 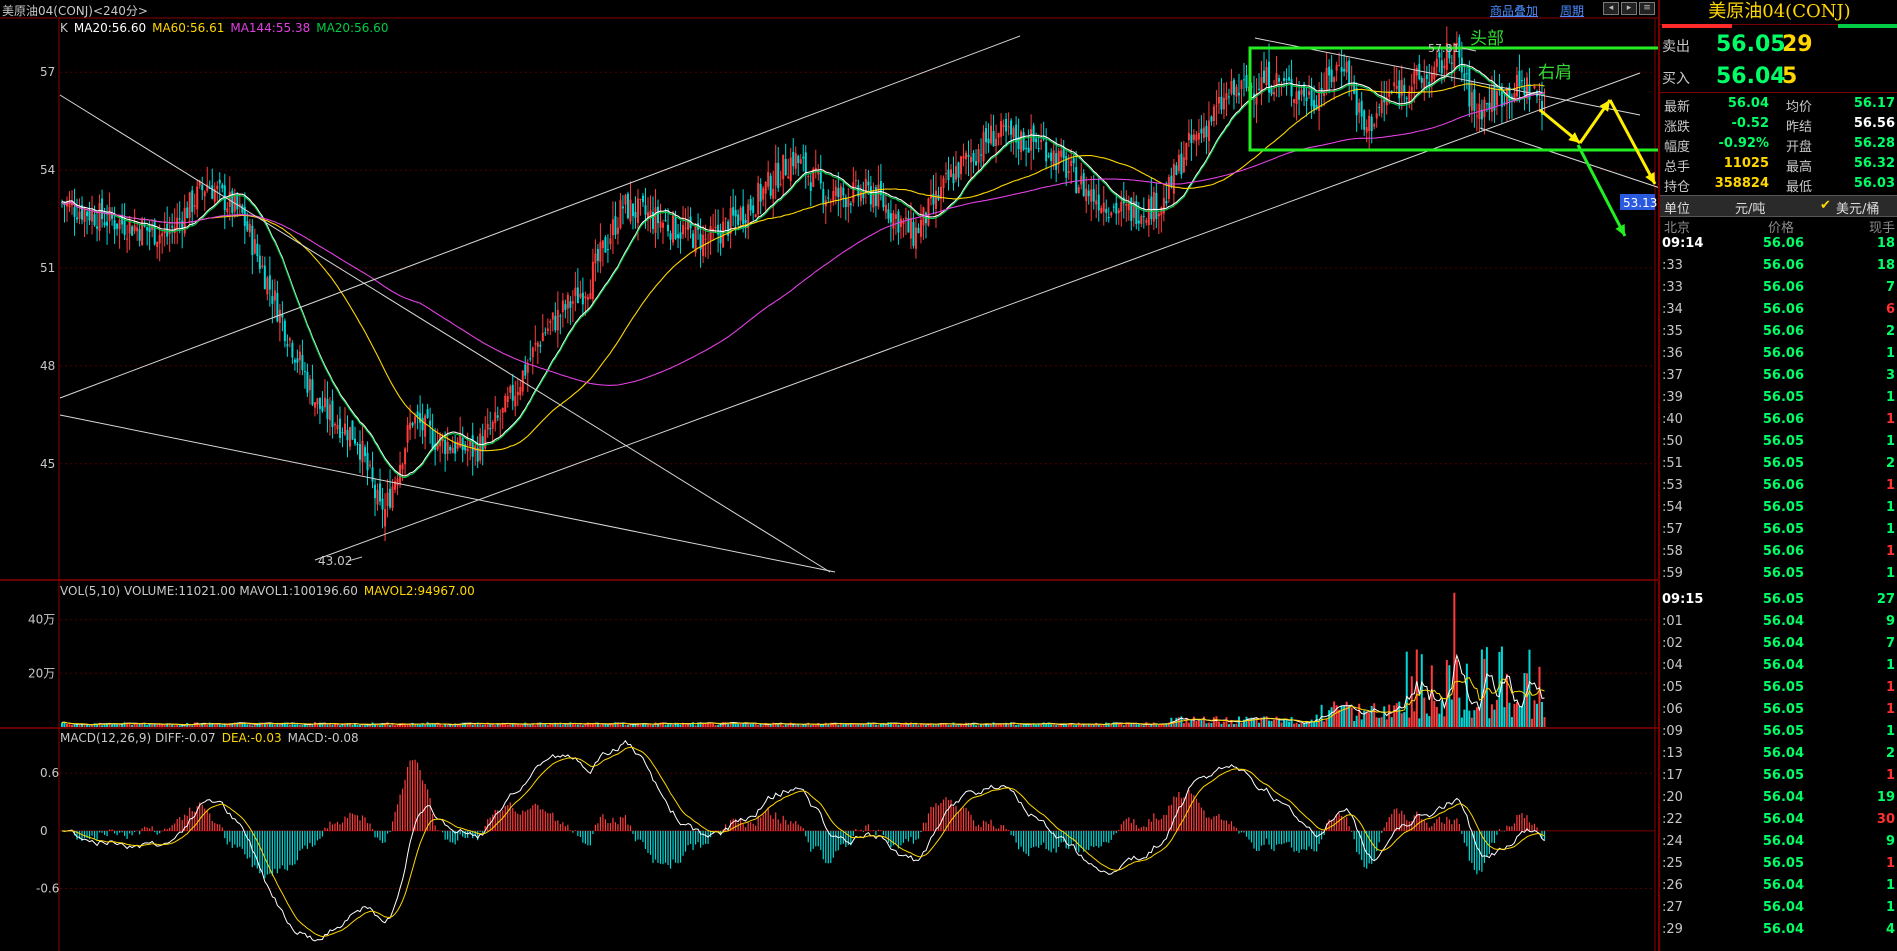 What do you see at coordinates (1778, 933) in the screenshot?
I see `tick-row: :29 56.04 4` at bounding box center [1778, 933].